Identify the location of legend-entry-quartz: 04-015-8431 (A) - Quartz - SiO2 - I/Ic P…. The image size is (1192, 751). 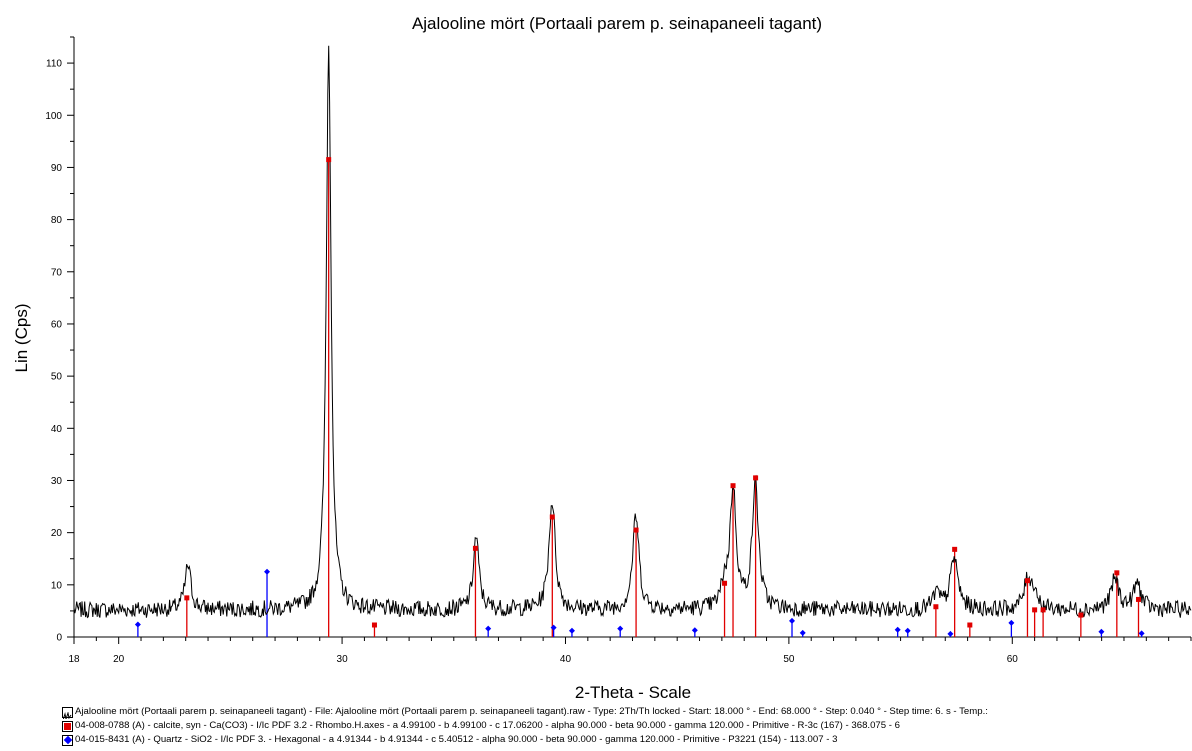
(624, 740).